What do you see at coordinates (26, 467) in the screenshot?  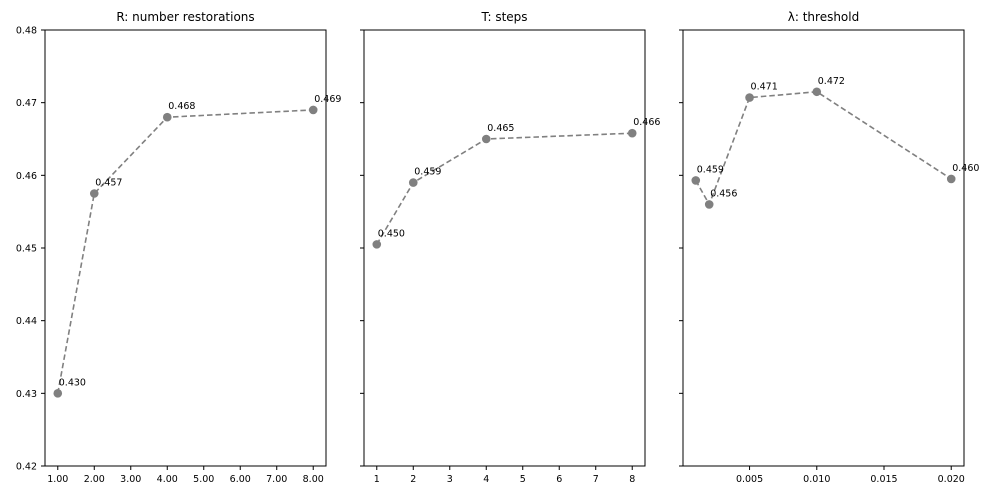 I see `y-tick-label: 0.42` at bounding box center [26, 467].